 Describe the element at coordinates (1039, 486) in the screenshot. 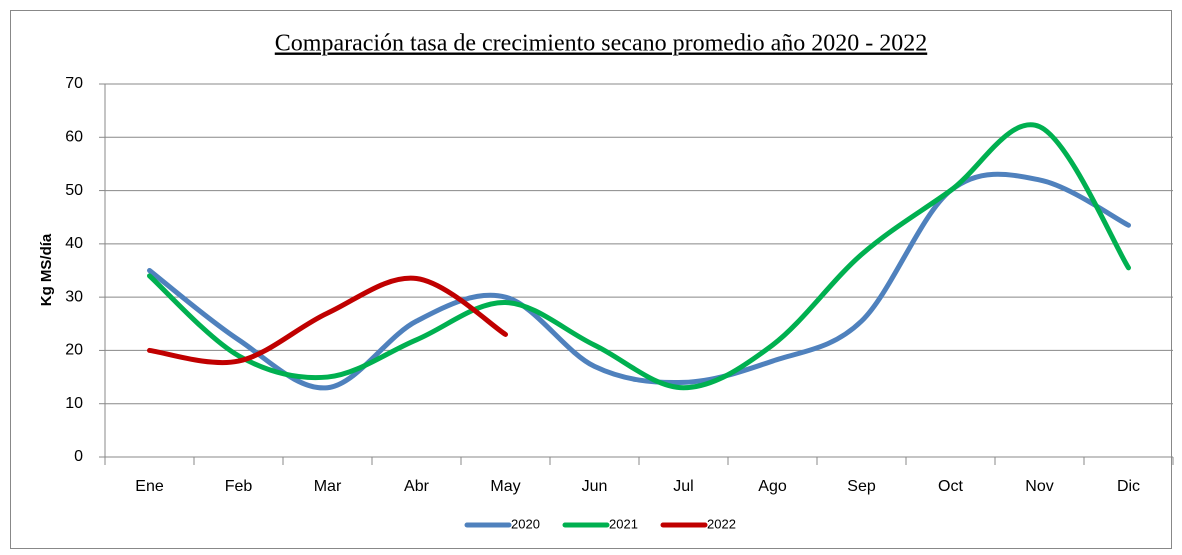

I see `x-tick-label: Nov` at that location.